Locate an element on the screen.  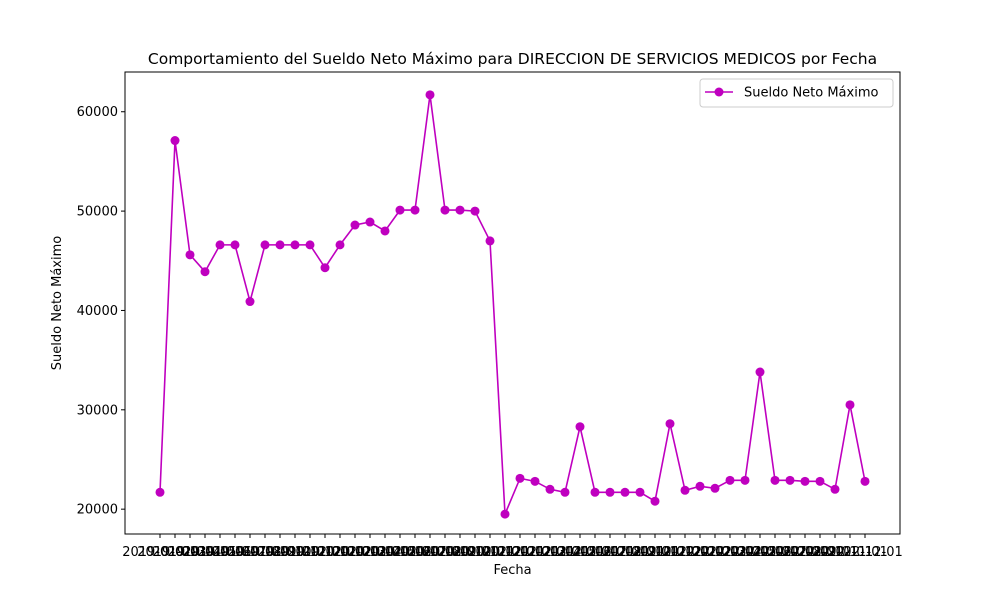
x-tick-label: 2019-10-01 is located at coordinates (295, 552).